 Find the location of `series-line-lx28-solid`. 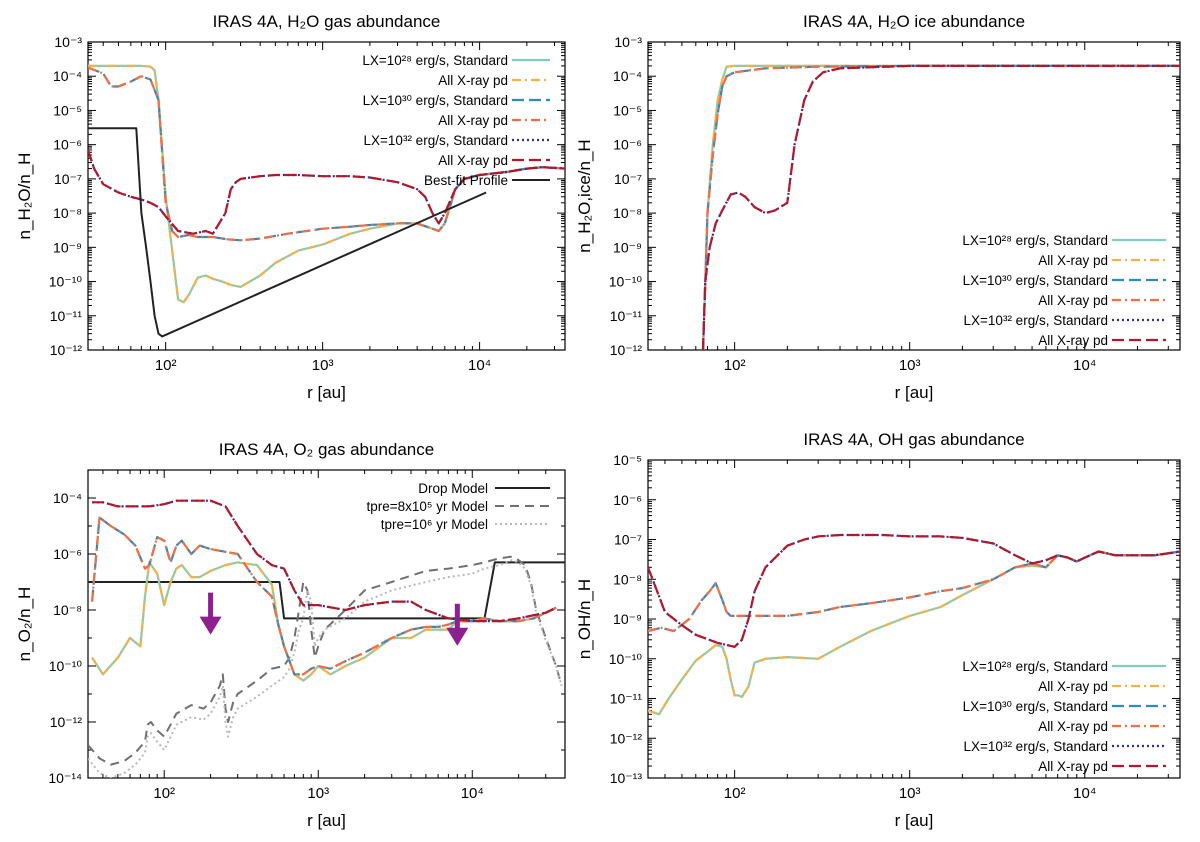

series-line-lx28-solid is located at coordinates (940, 207).